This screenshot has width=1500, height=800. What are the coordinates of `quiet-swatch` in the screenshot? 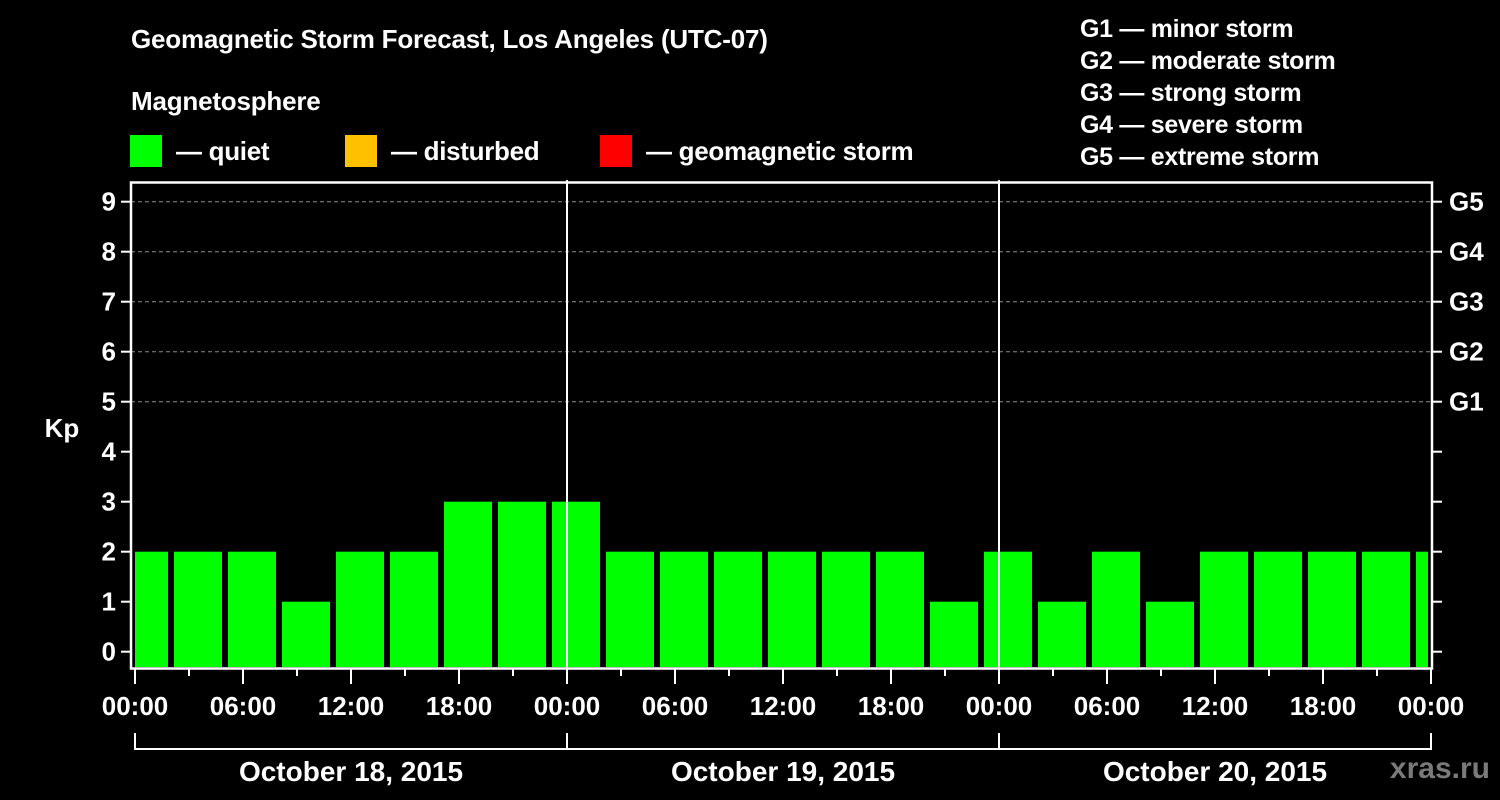 It's located at (146, 151).